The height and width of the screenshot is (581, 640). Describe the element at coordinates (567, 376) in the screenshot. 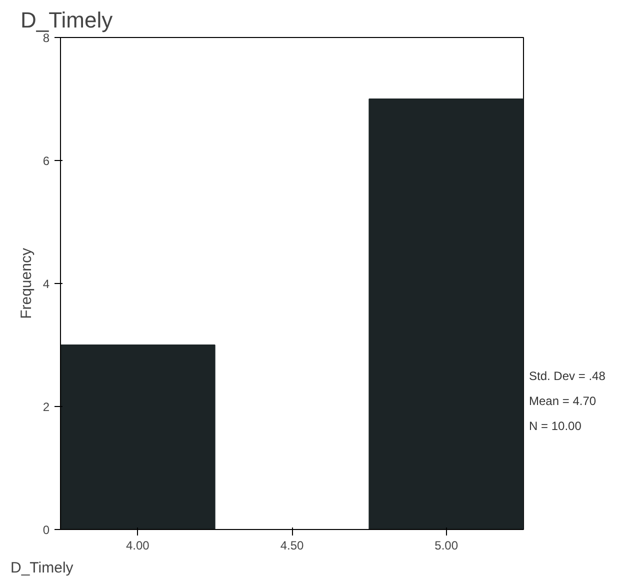

I see `text: Std. Dev = .48` at that location.